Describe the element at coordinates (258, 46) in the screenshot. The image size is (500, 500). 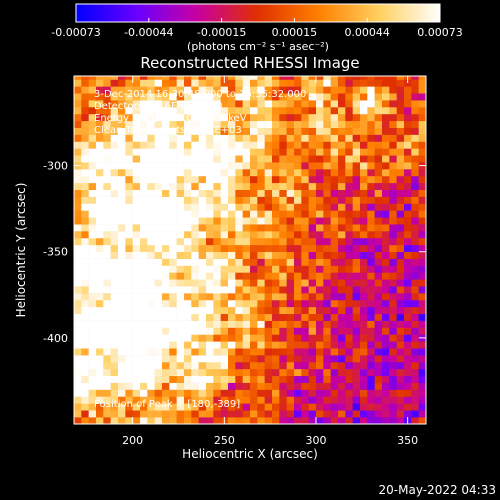
I see `colorbar-unit-label: (photons cm⁻² s⁻¹ asec⁻²)` at that location.